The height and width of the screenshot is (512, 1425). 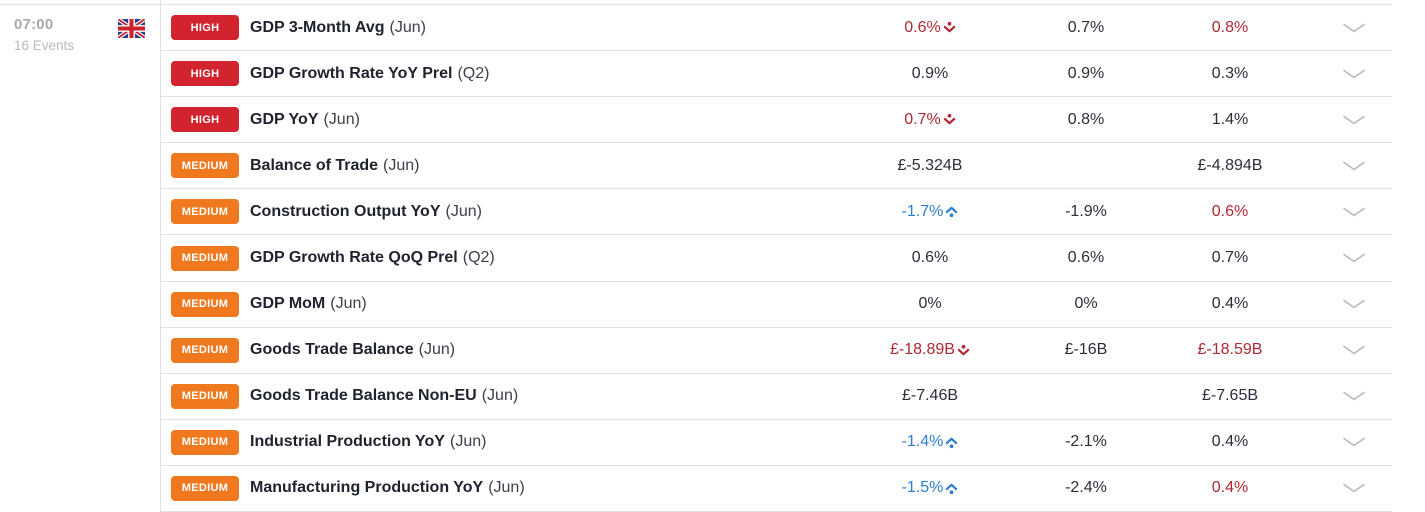 I want to click on event-name: Balance of Trade, so click(x=314, y=165).